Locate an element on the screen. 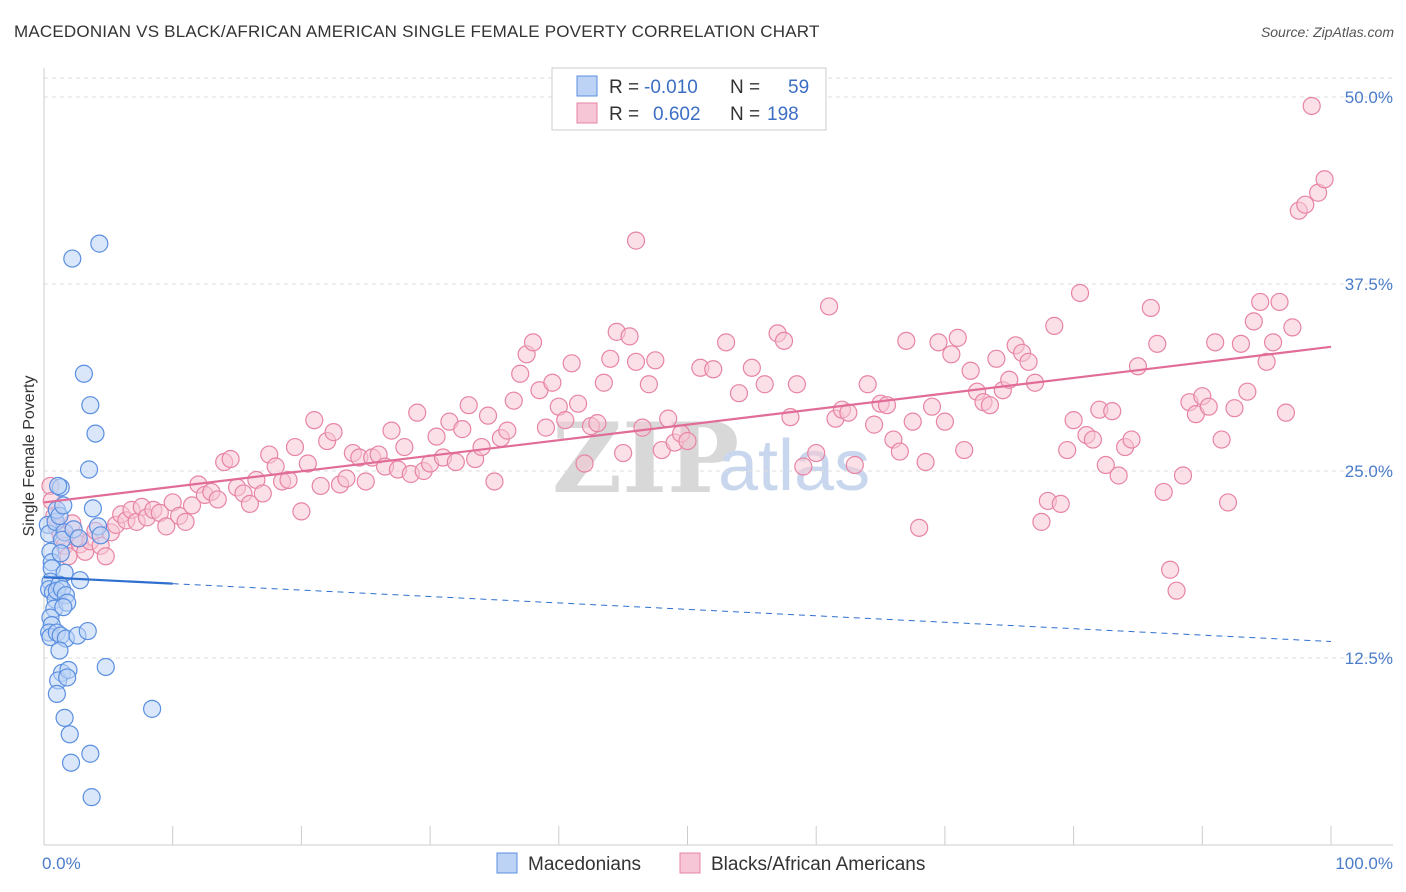 The image size is (1406, 892). series-legend: Macedonians Blacks/African Americans is located at coordinates (710, 863).